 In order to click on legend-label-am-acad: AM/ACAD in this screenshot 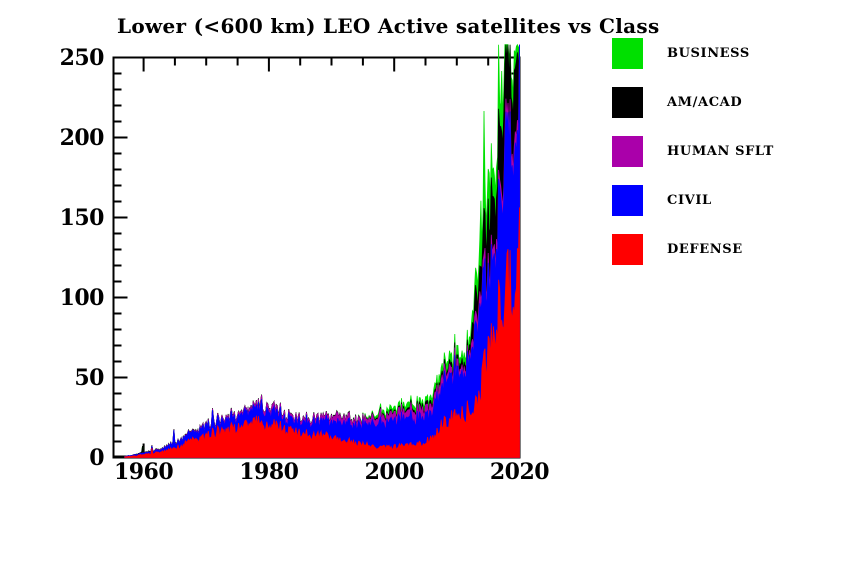, I will do `click(705, 102)`.